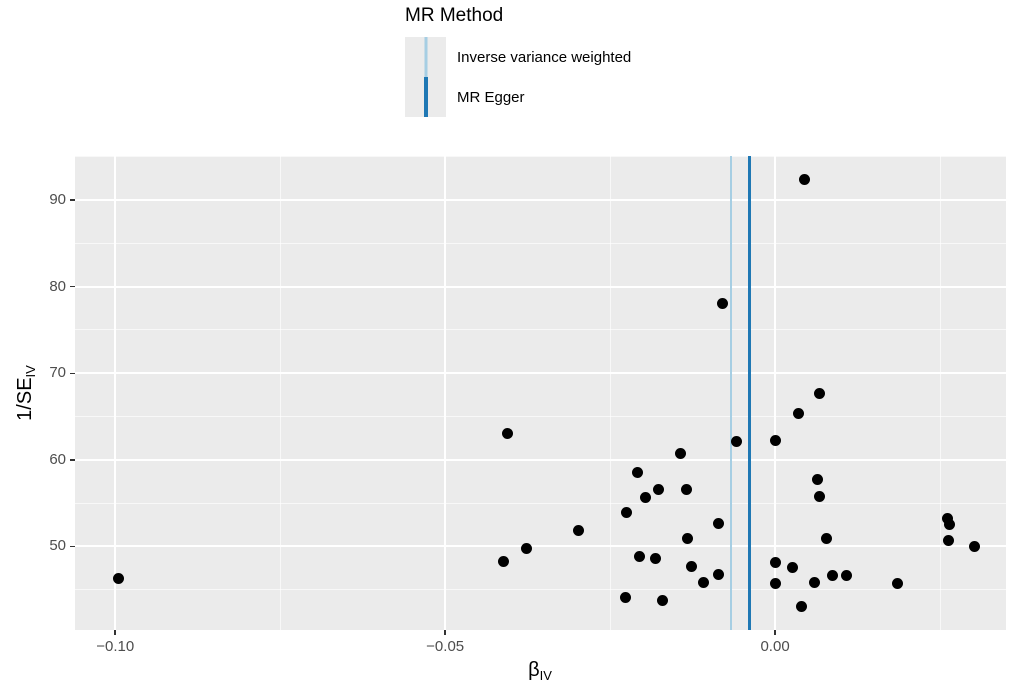  What do you see at coordinates (731, 393) in the screenshot?
I see `ivw-estimate-line` at bounding box center [731, 393].